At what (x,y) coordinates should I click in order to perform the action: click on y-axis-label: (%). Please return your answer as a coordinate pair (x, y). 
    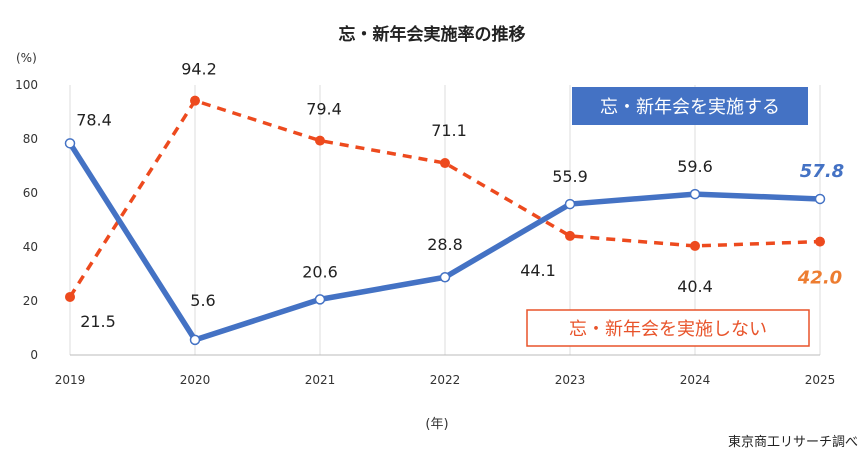
    Looking at the image, I should click on (26, 58).